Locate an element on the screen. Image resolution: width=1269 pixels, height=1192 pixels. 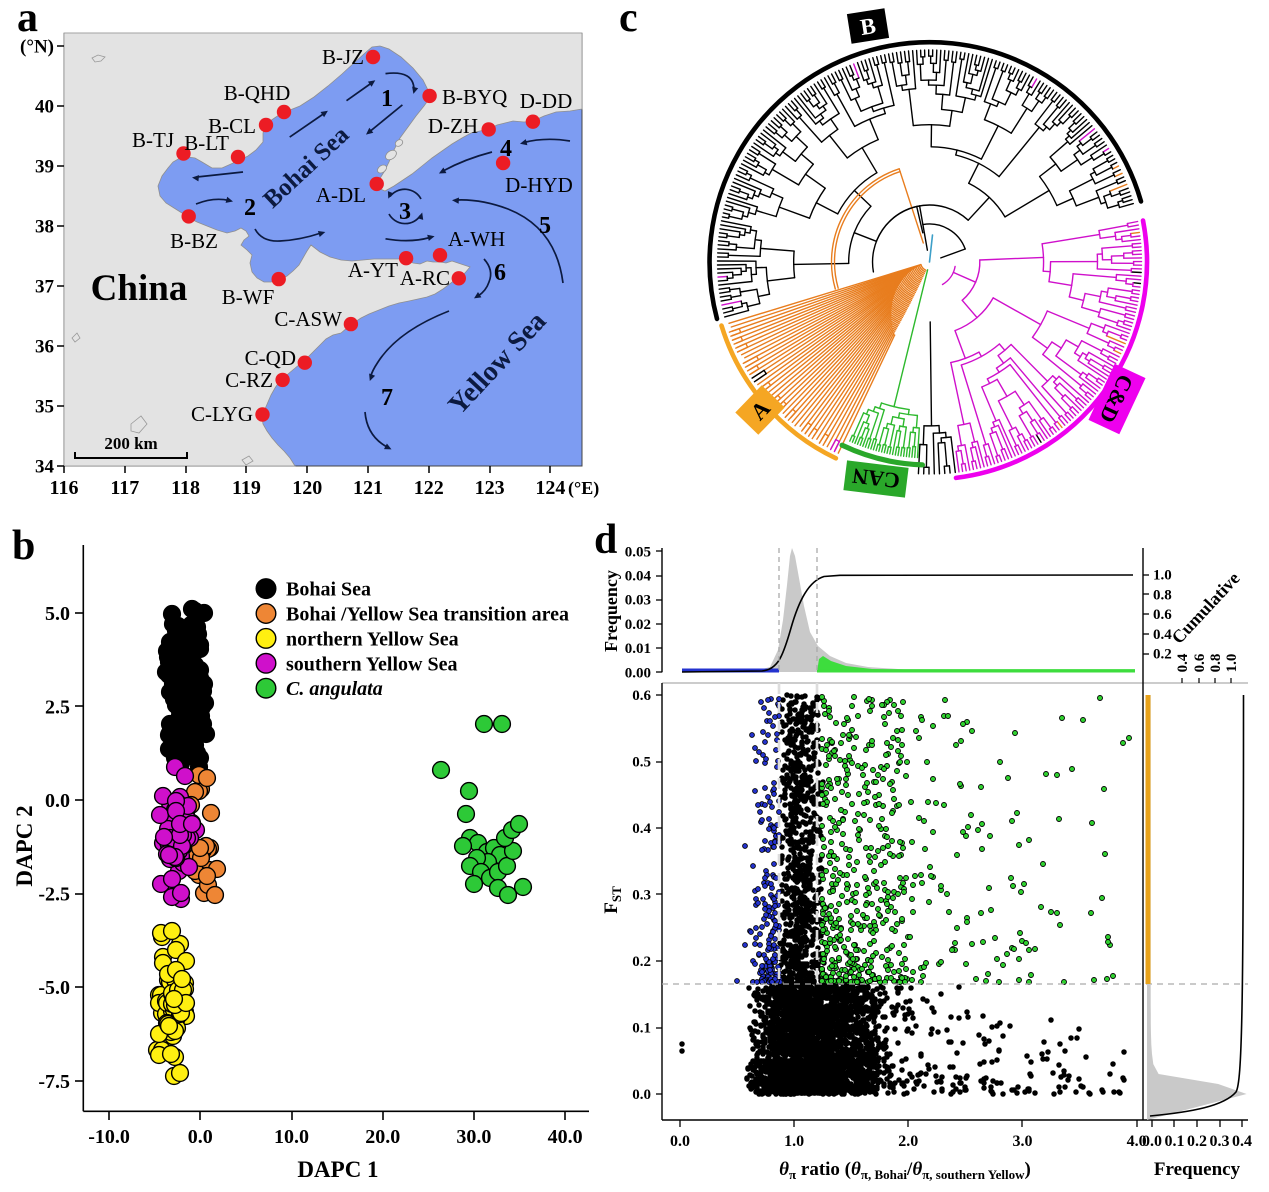
svg-text: 0.04 is located at coordinates (638, 577).